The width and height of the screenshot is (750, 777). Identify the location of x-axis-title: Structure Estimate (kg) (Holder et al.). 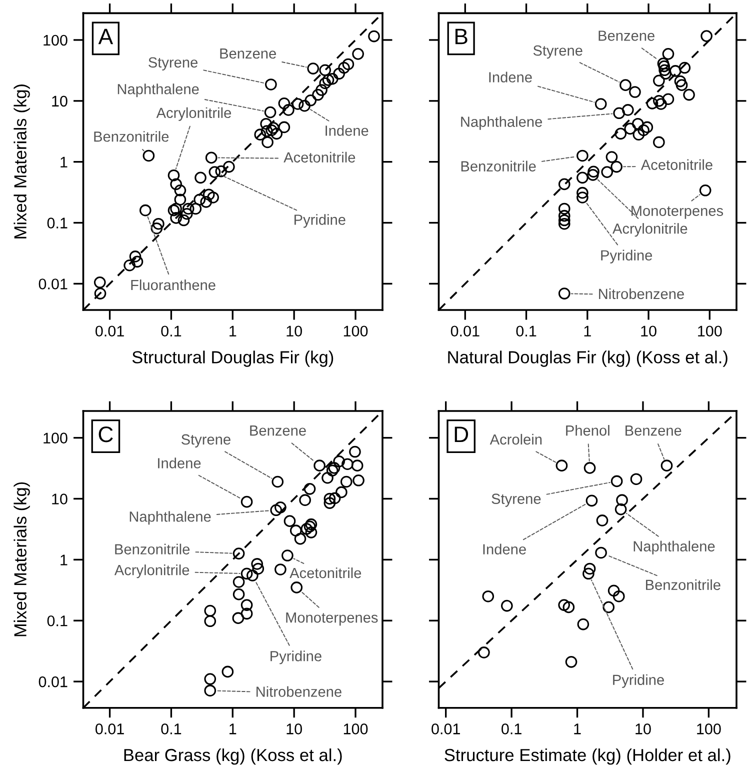
(587, 756).